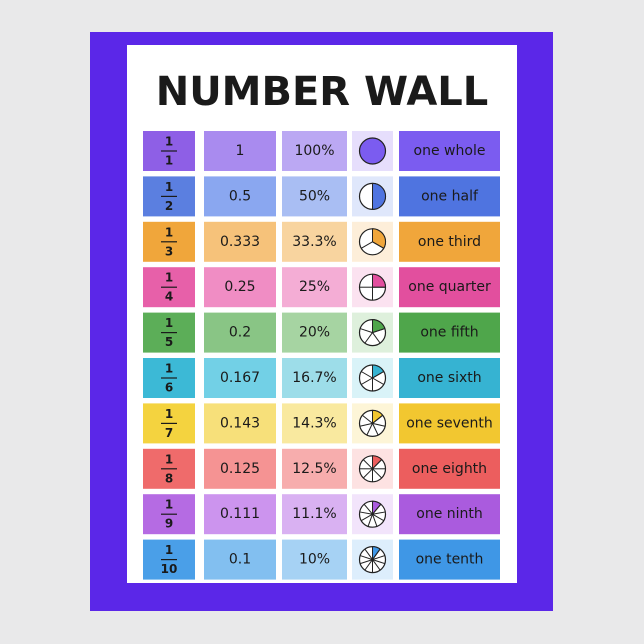 The height and width of the screenshot is (644, 644). I want to click on fraction-words: one sixth, so click(449, 378).